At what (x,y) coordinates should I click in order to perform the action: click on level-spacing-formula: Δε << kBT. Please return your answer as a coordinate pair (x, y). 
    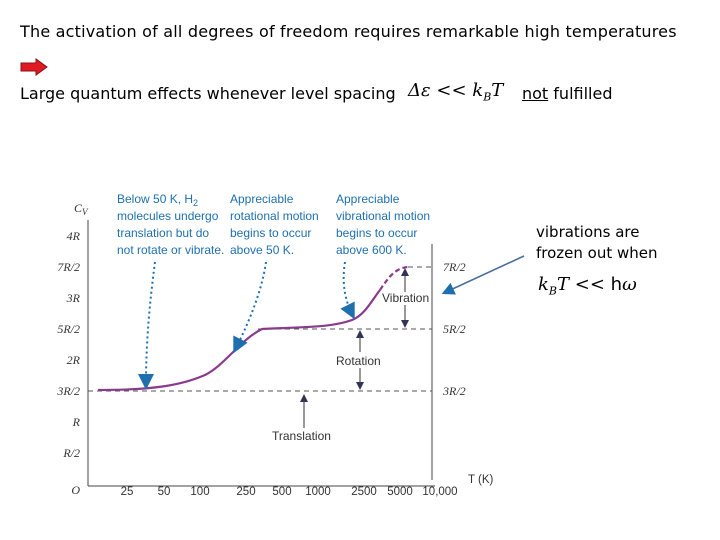
    Looking at the image, I should click on (455, 92).